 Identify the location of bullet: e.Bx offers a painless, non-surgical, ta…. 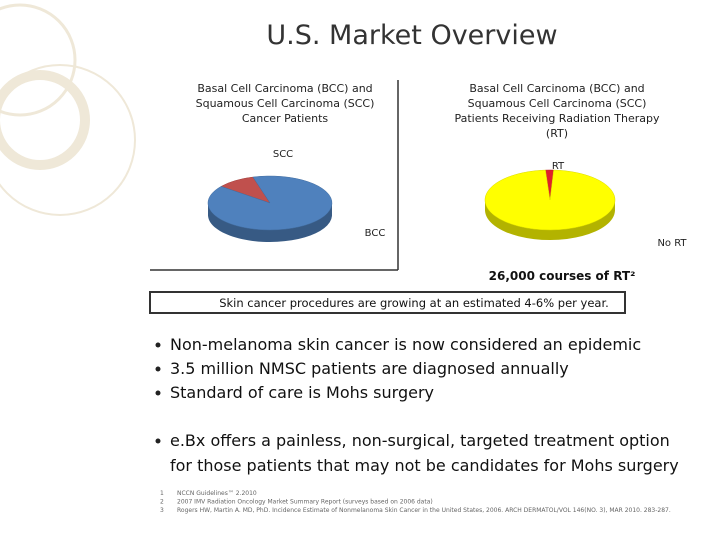
(424, 453).